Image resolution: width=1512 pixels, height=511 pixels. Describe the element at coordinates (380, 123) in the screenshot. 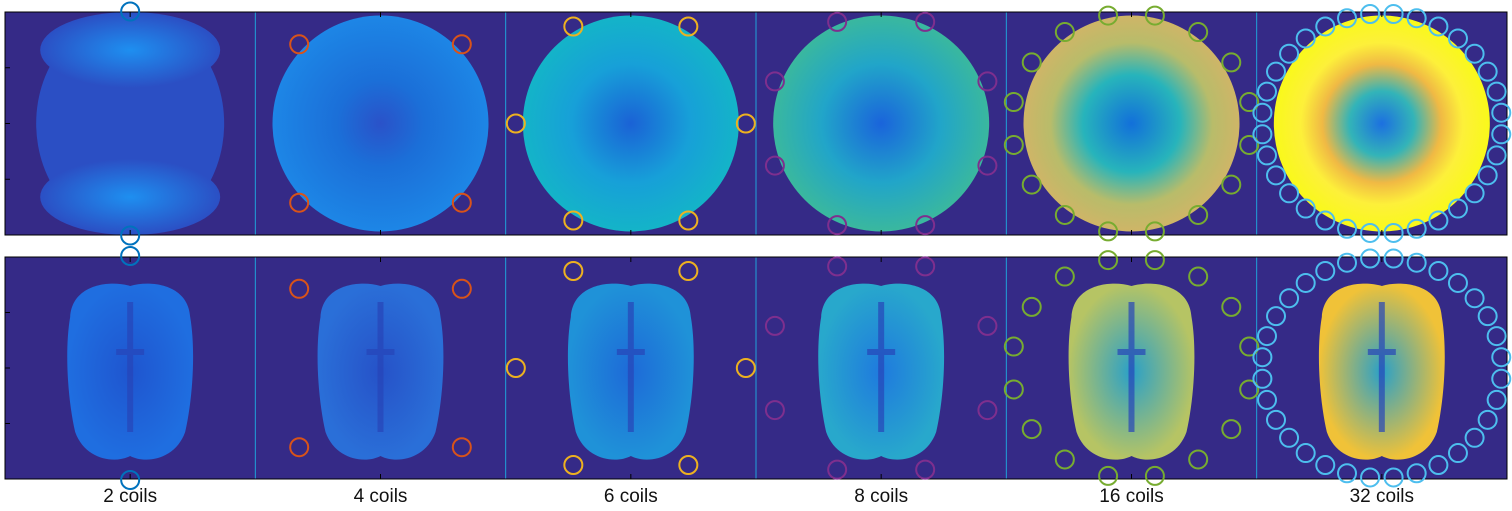

I see `panel-2-sensitivity-sum-map` at that location.